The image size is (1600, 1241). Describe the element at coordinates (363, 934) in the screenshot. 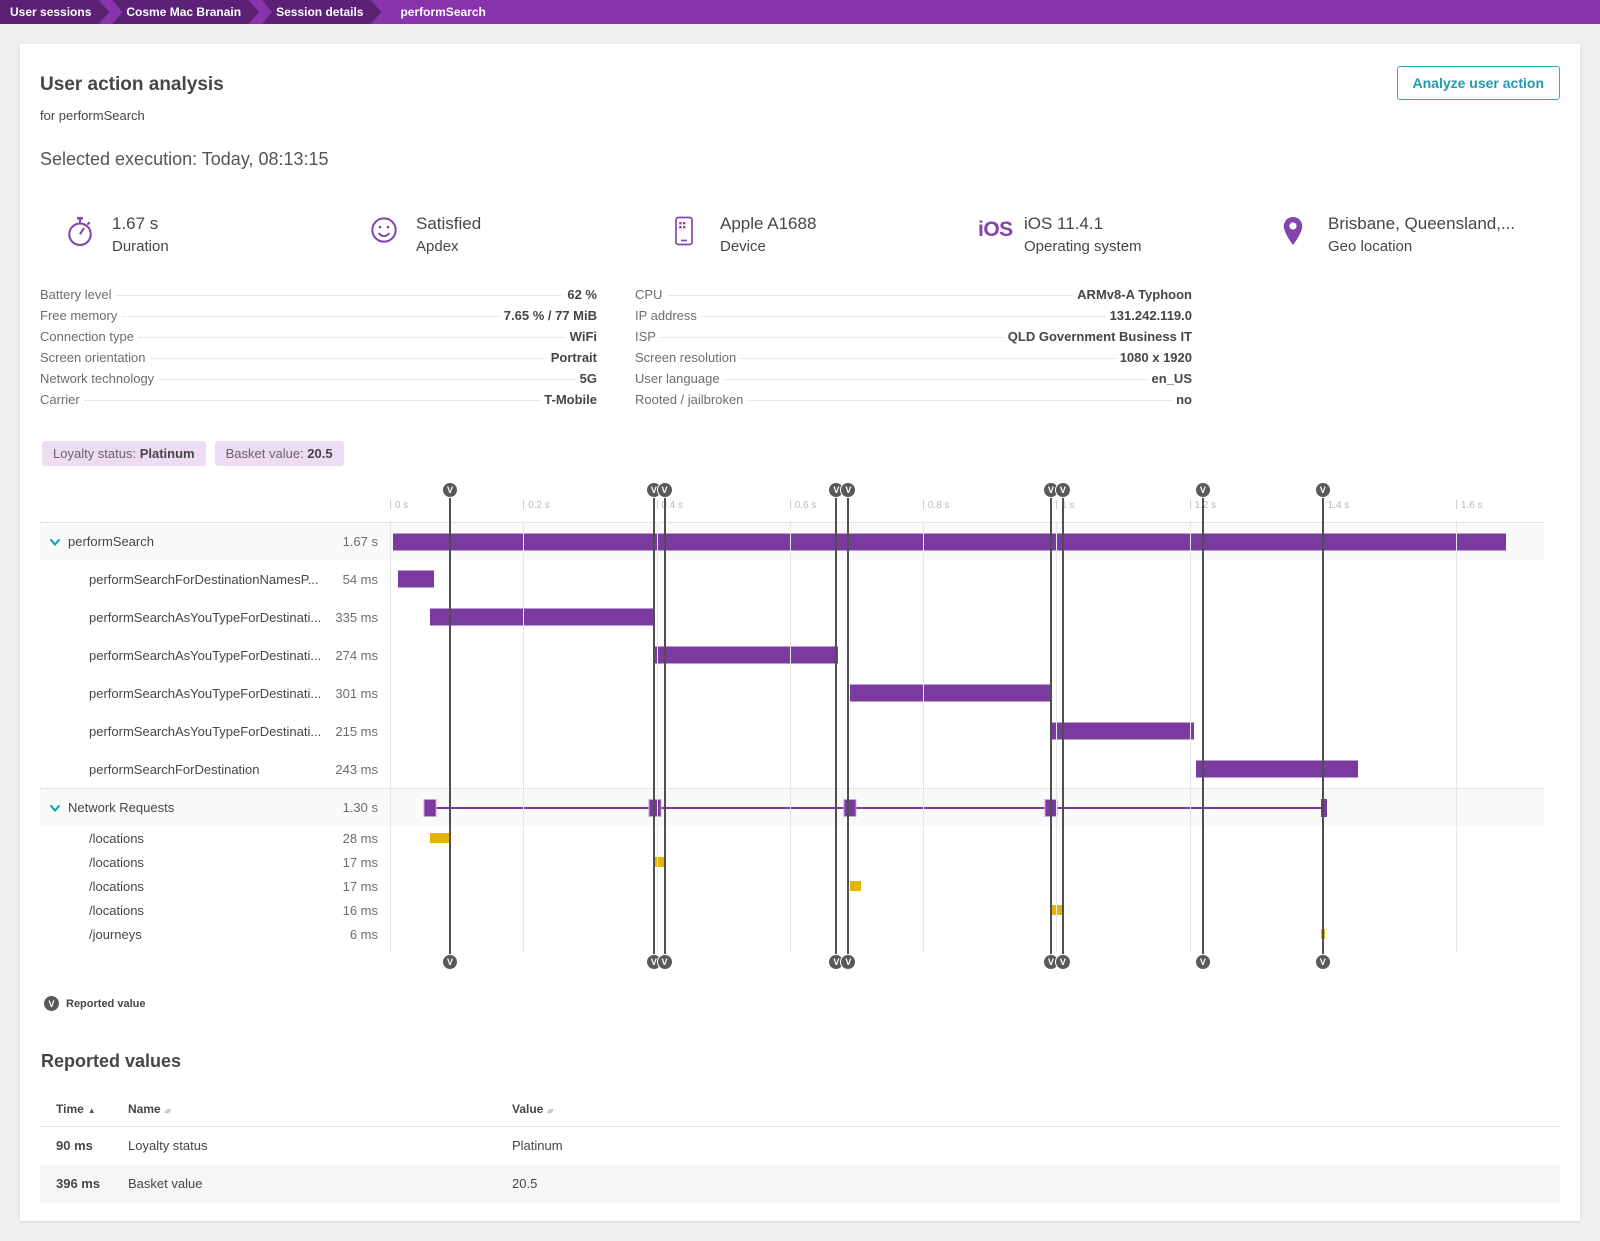

I see `row-duration: 6 ms` at that location.